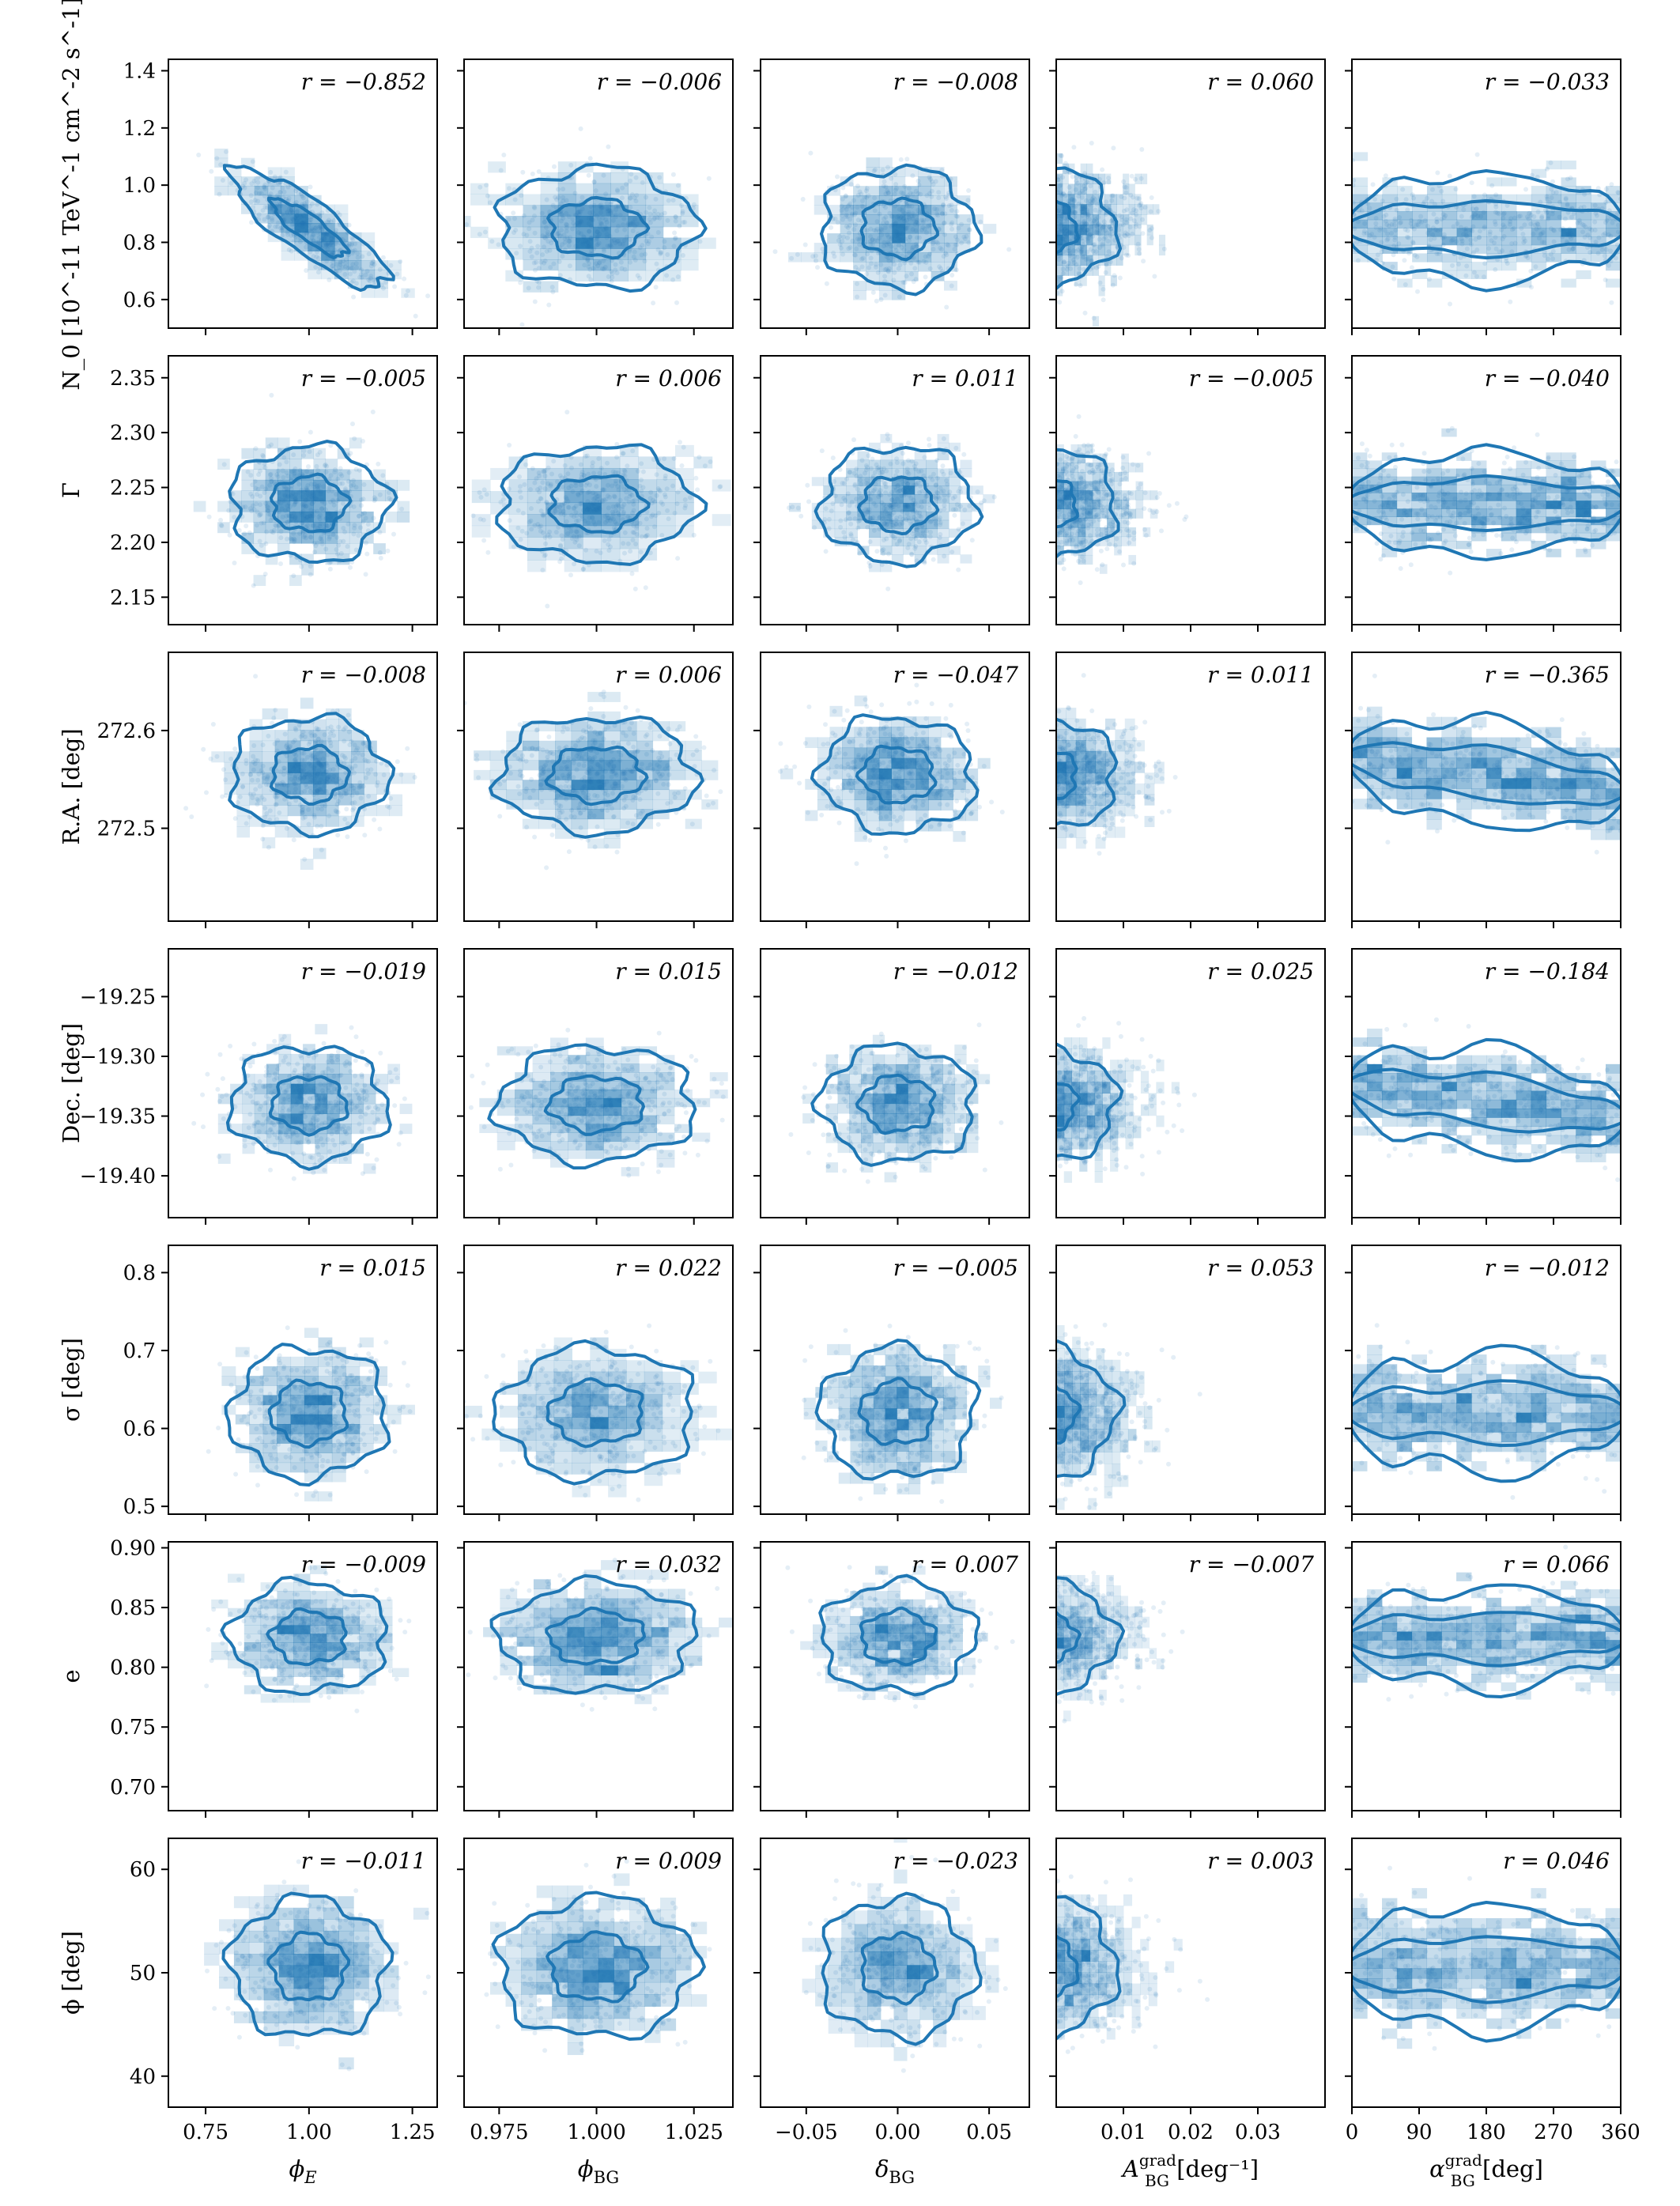 Image resolution: width=1680 pixels, height=2206 pixels. Describe the element at coordinates (139, 243) in the screenshot. I see `y-tick-label: 0.8` at that location.